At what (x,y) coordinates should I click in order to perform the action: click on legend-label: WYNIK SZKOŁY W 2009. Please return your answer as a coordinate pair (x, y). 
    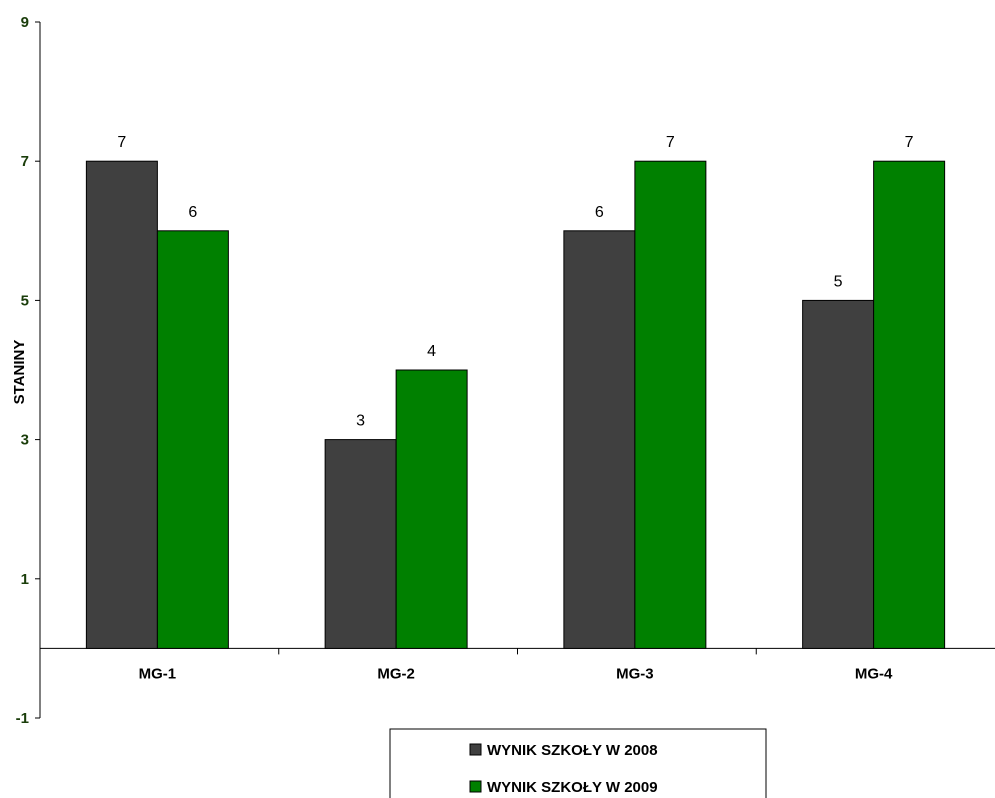
    Looking at the image, I should click on (572, 787).